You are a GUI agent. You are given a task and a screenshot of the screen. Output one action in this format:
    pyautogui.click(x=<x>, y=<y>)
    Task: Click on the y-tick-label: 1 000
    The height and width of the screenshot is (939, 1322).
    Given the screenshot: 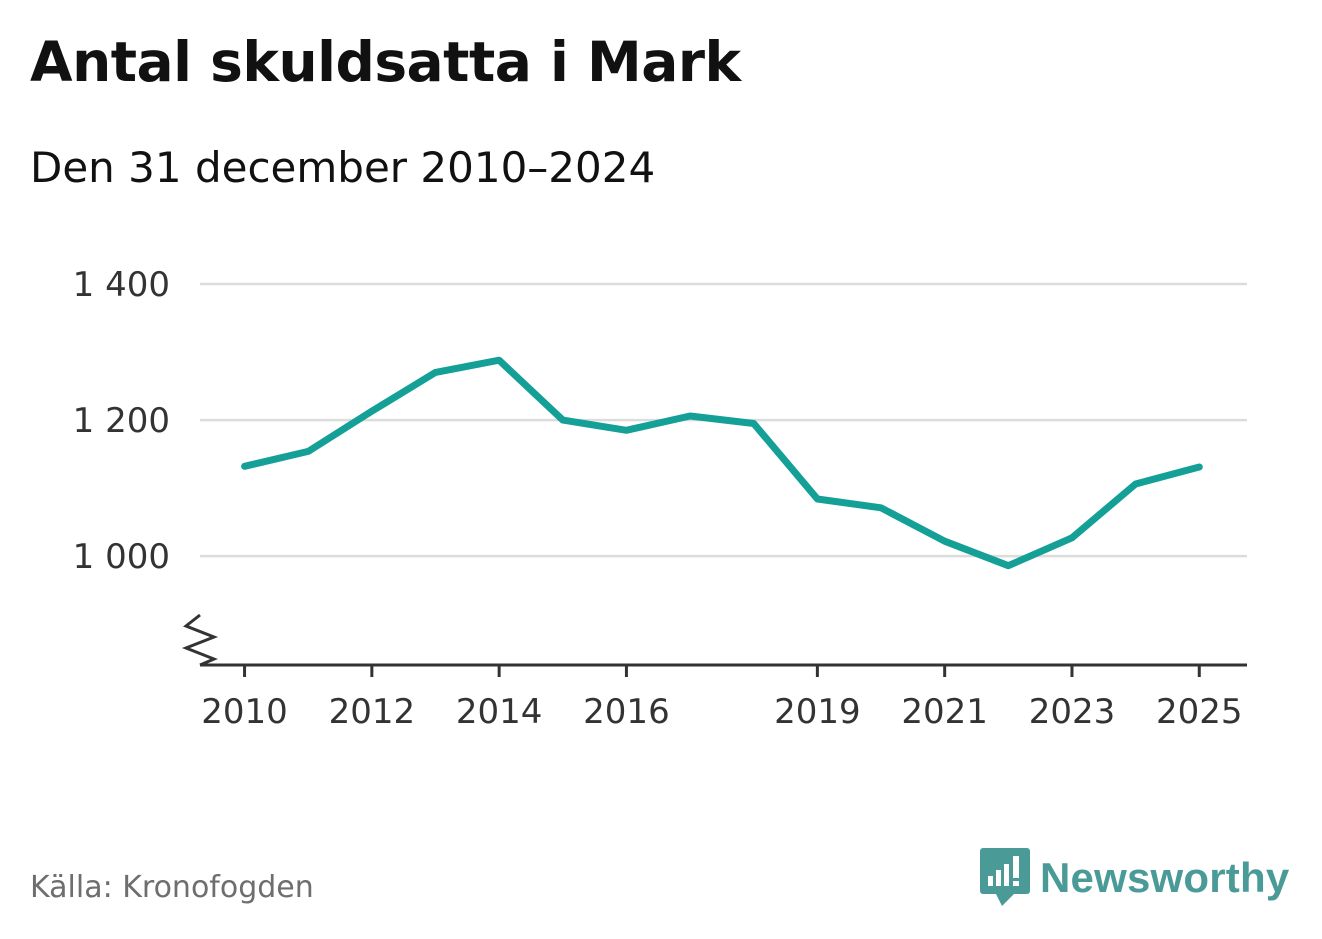 What is the action you would take?
    pyautogui.click(x=121, y=557)
    